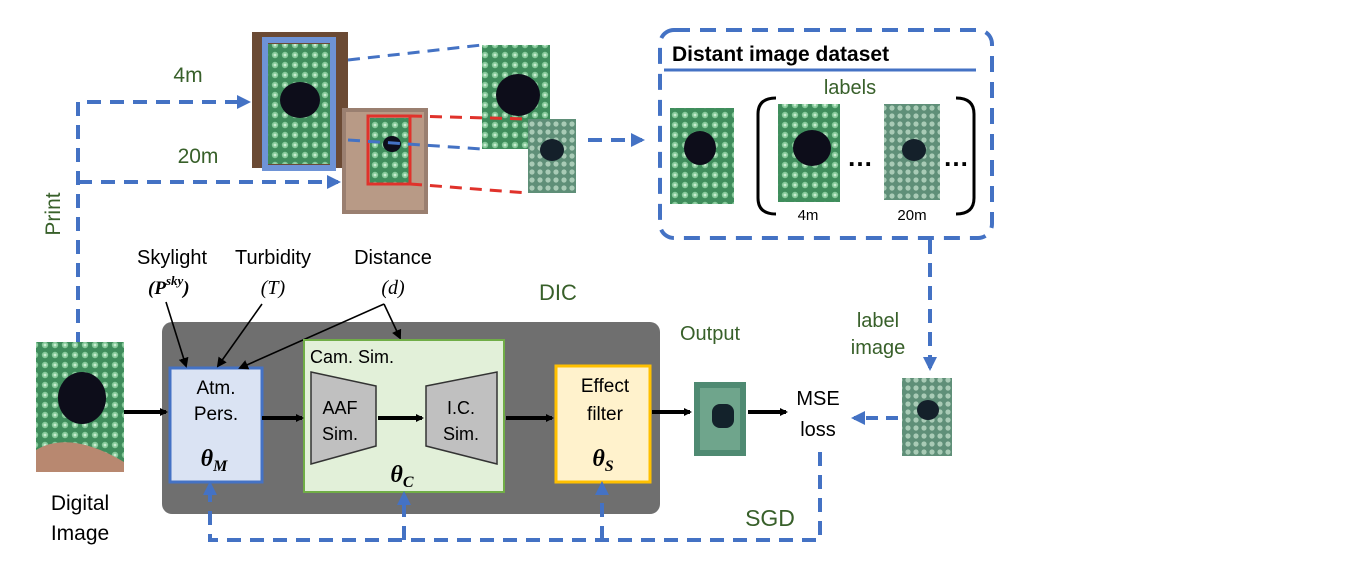 This screenshot has height=570, width=1356. Describe the element at coordinates (780, 54) in the screenshot. I see `dataset-title: Distant image dataset` at that location.